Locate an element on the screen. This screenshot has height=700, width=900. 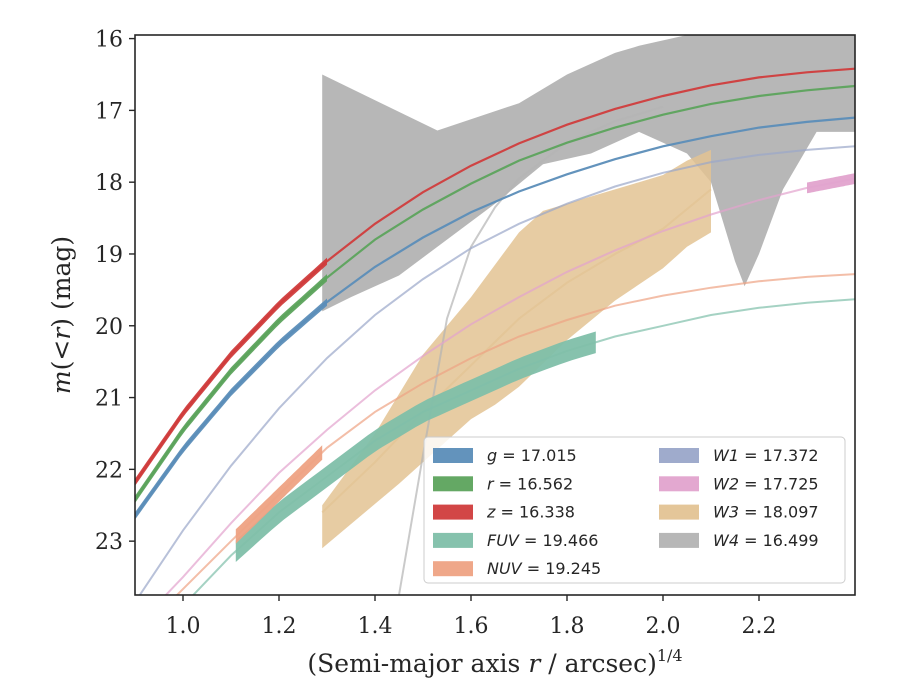
y-tick-label: 19 is located at coordinates (109, 255).